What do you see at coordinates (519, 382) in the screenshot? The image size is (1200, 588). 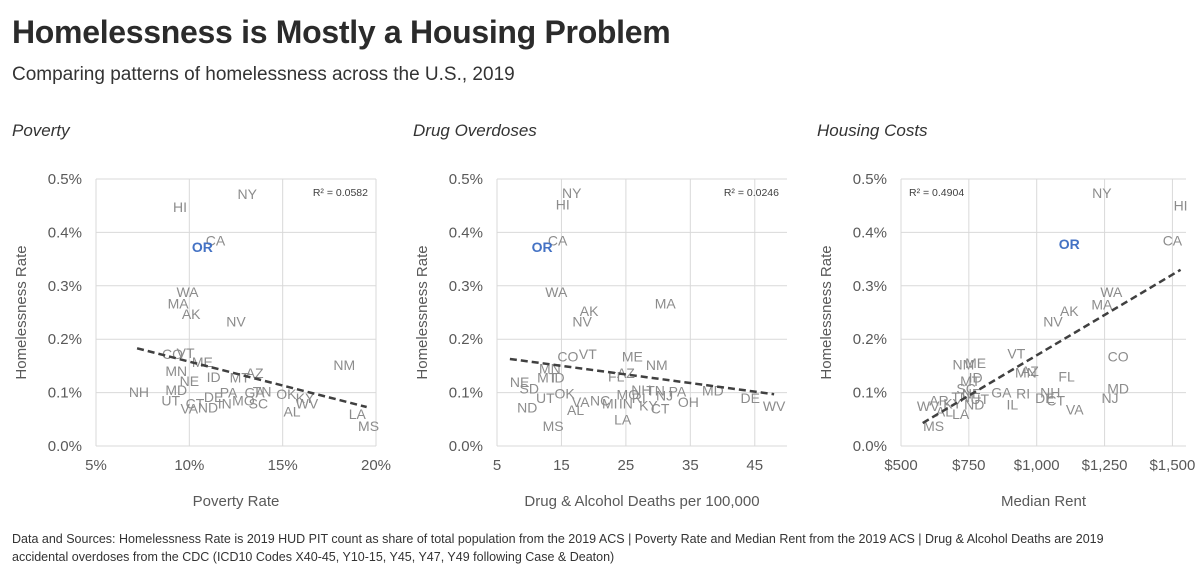 I see `state-label: NE` at bounding box center [519, 382].